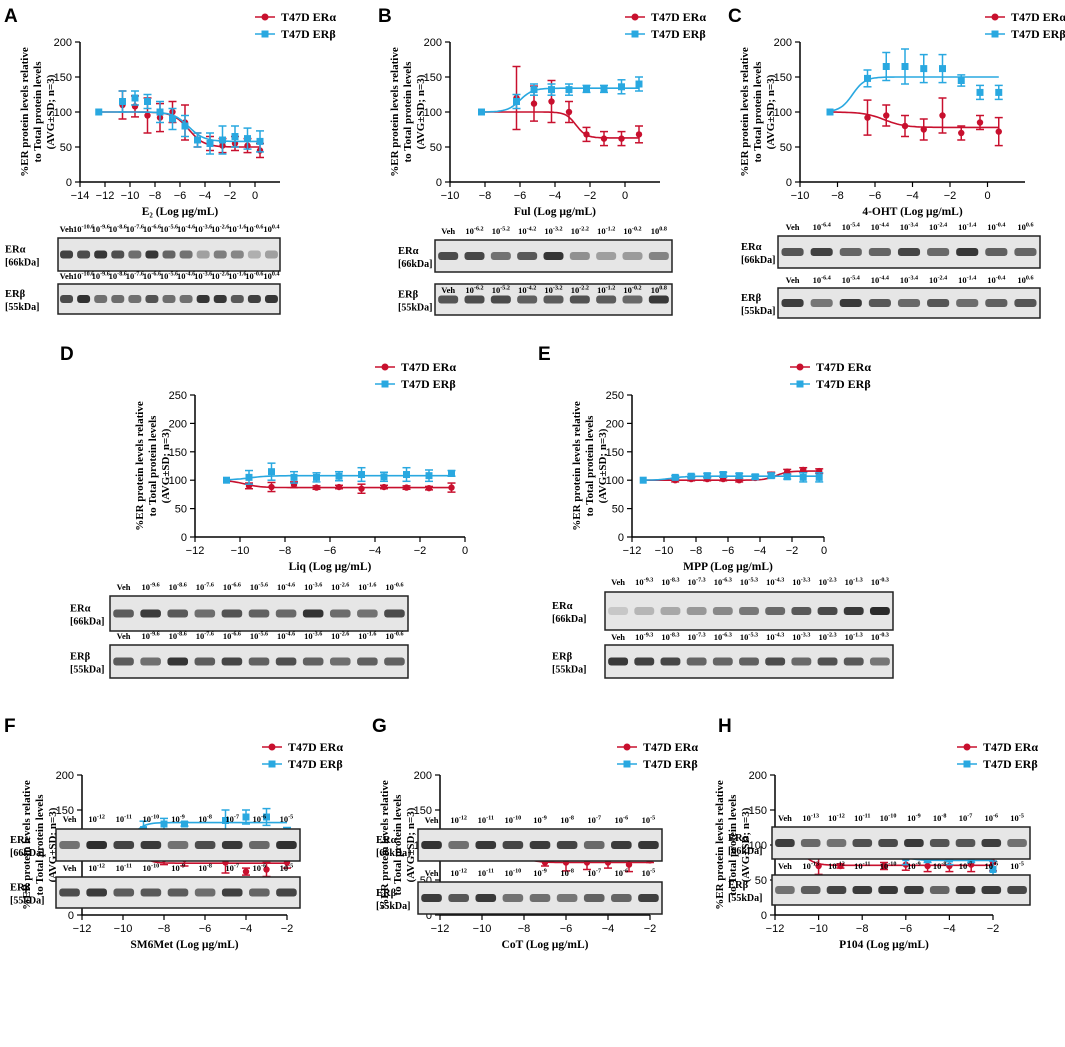 The height and width of the screenshot is (1047, 1065). What do you see at coordinates (421, 111) in the screenshot?
I see `y-axis-label: (AVG±SD; n=3)` at bounding box center [421, 111].